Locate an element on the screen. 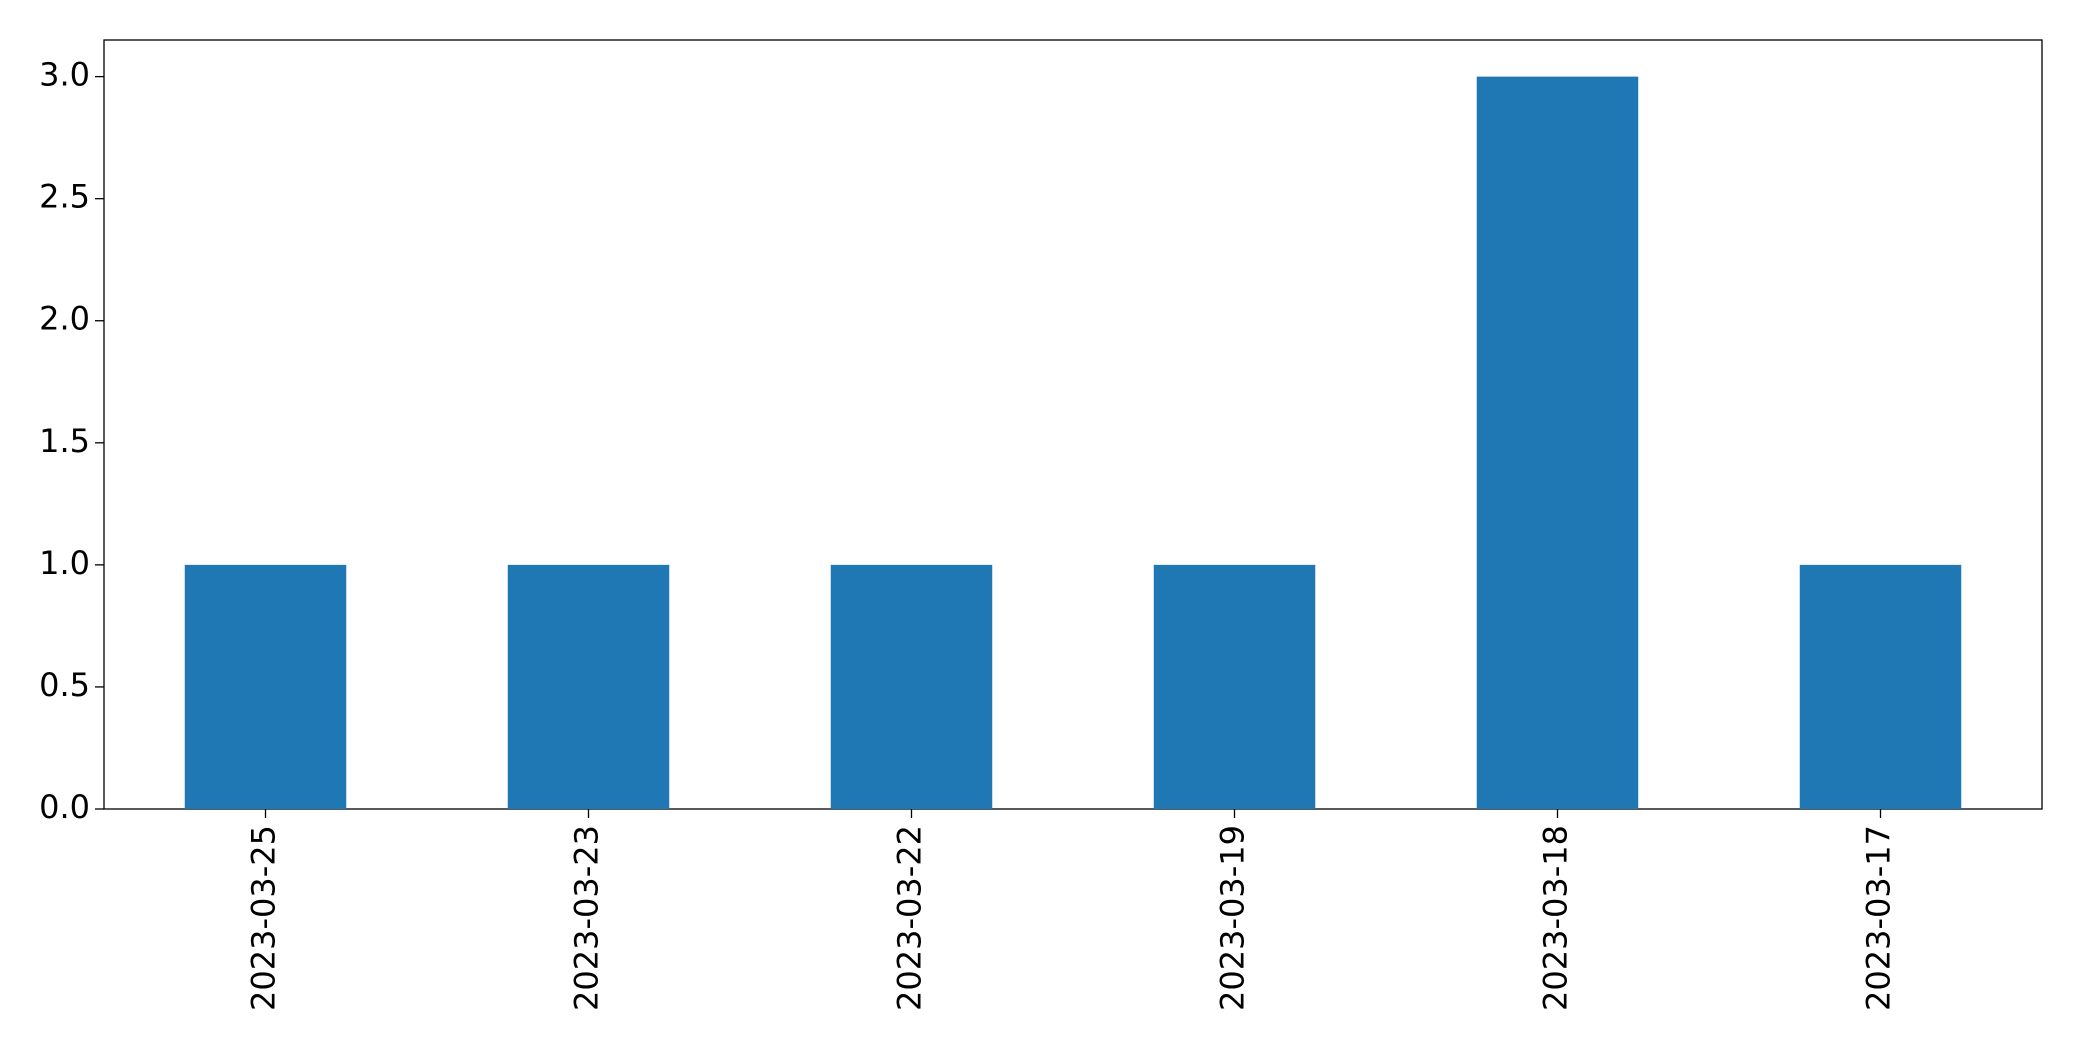 Image resolution: width=2082 pixels, height=1061 pixels. y-tick-label: 3.0 is located at coordinates (64, 75).